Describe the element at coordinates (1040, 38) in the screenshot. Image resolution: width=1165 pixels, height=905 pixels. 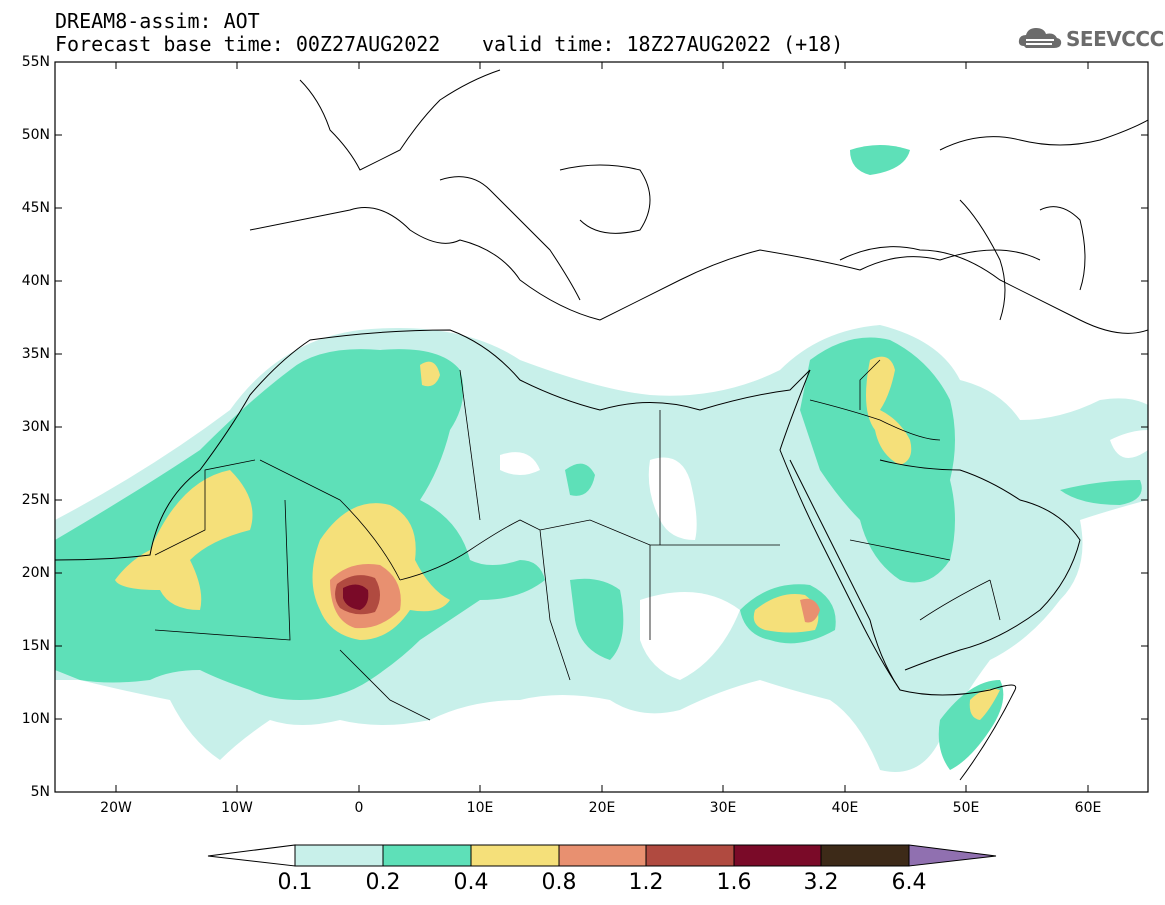
I see `cloud-icon` at that location.